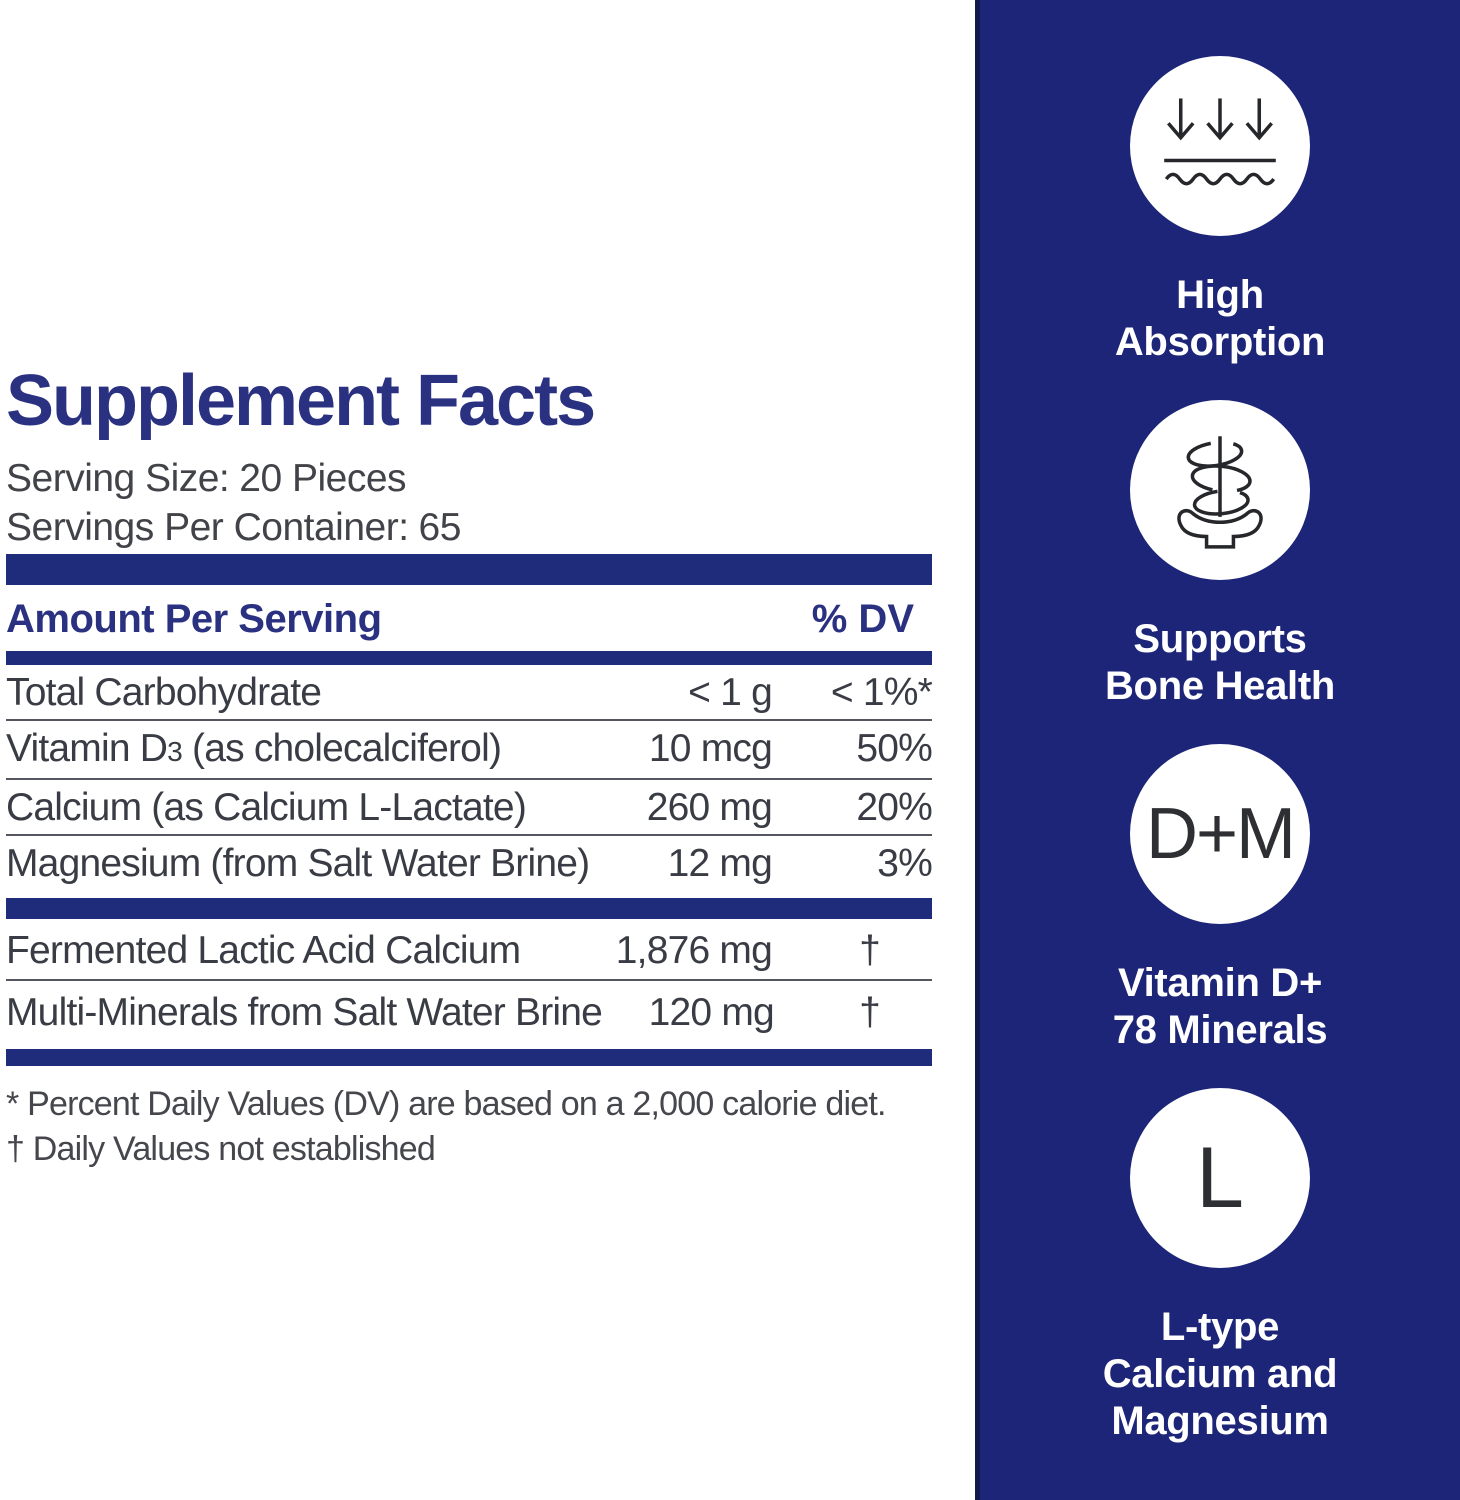  I want to click on feature-bone-health: Supports Bone Health, so click(1220, 555).